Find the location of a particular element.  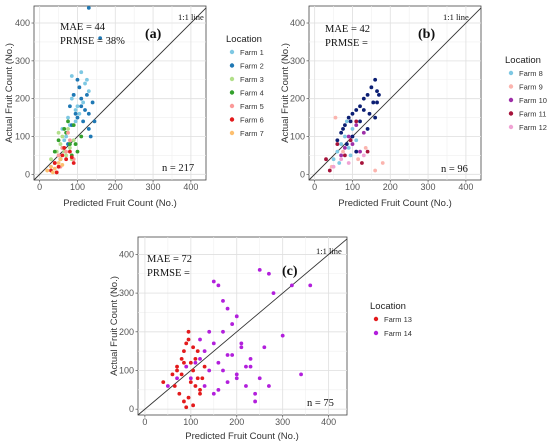

panel-b-points is located at coordinates (354, 125).